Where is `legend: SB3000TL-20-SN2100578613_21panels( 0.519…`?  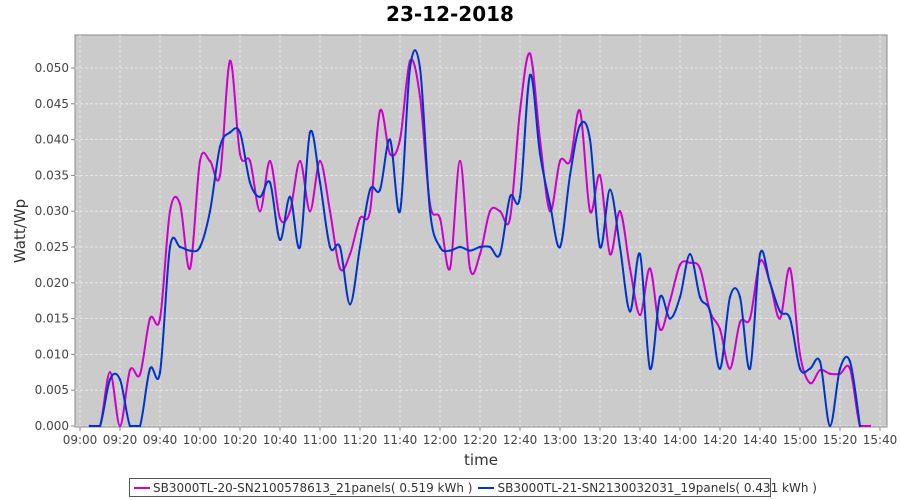
legend: SB3000TL-20-SN2100578613_21panels( 0.519… is located at coordinates (473, 487).